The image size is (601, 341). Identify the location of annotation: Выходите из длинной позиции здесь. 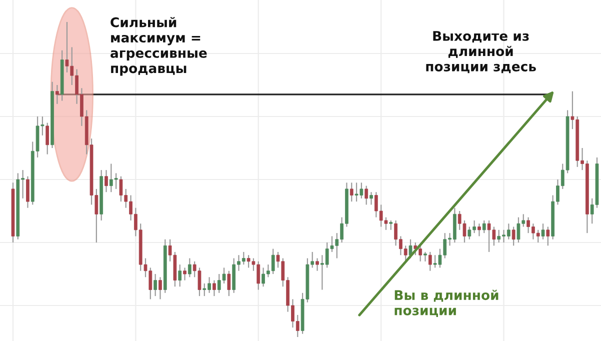
(481, 52).